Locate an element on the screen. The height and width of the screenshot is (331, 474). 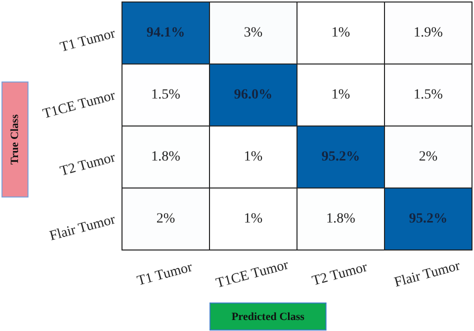
y-tick-label: T2 Tumor is located at coordinates (88, 165).